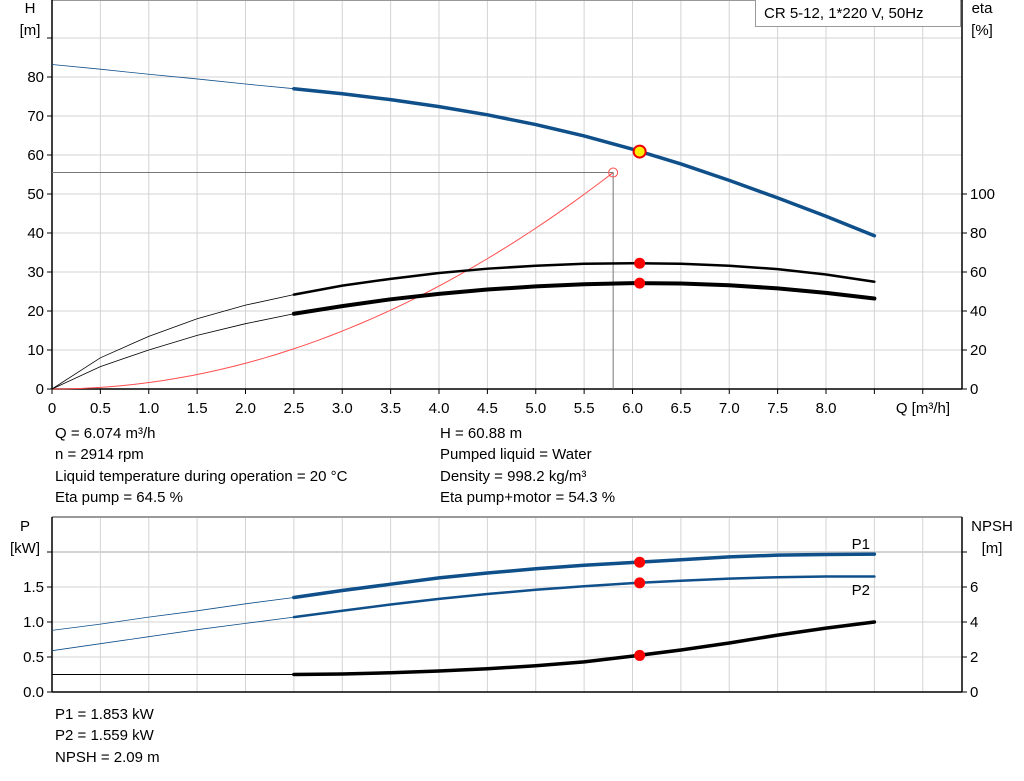 This screenshot has width=1024, height=781. What do you see at coordinates (974, 587) in the screenshot?
I see `npsh-tick-label: 6` at bounding box center [974, 587].